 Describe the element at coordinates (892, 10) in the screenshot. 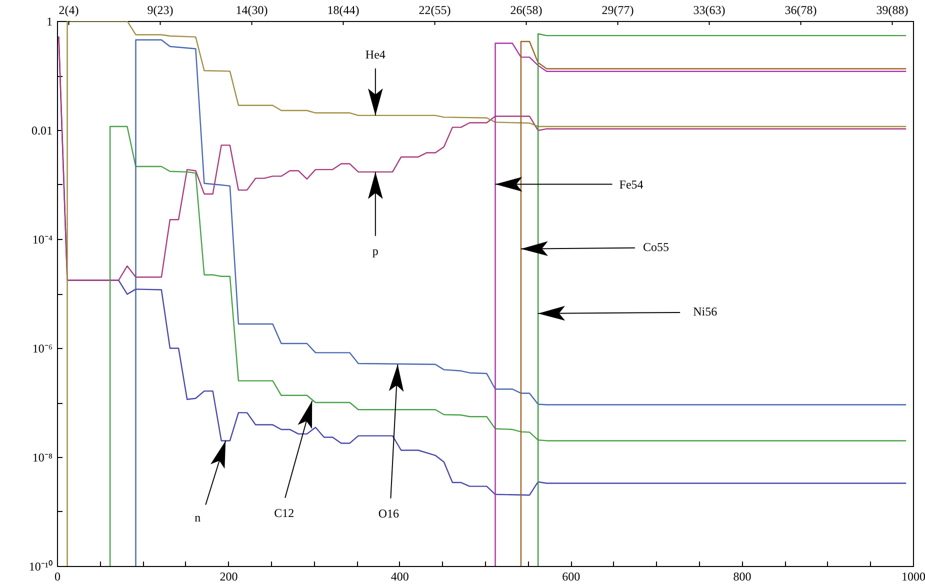

I see `text: 39(88)` at that location.